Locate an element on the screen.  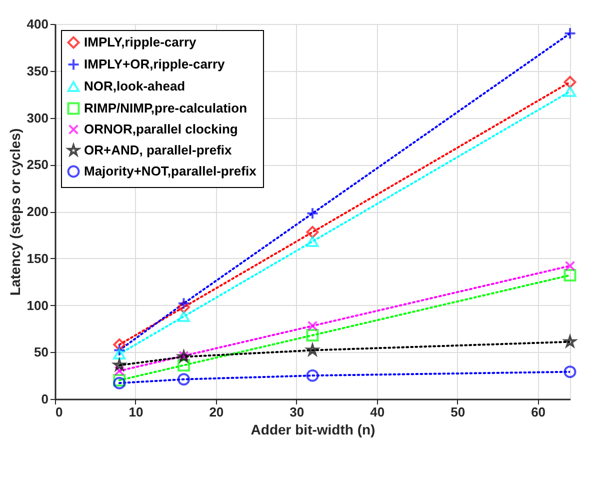
y-tick-label: 150 is located at coordinates (37, 258).